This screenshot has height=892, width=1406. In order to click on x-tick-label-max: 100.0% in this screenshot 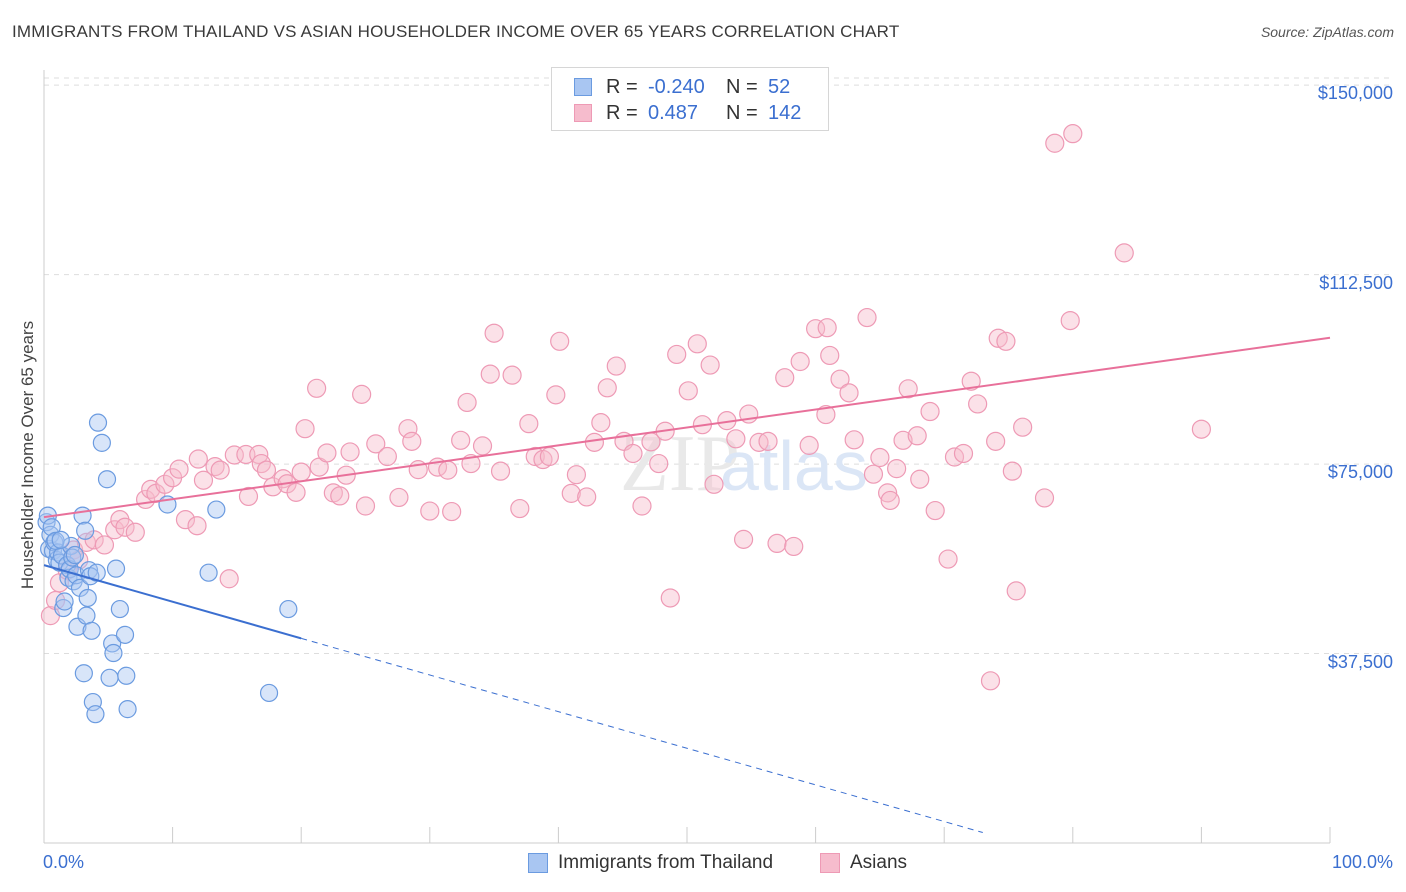, I will do `click(1362, 862)`.